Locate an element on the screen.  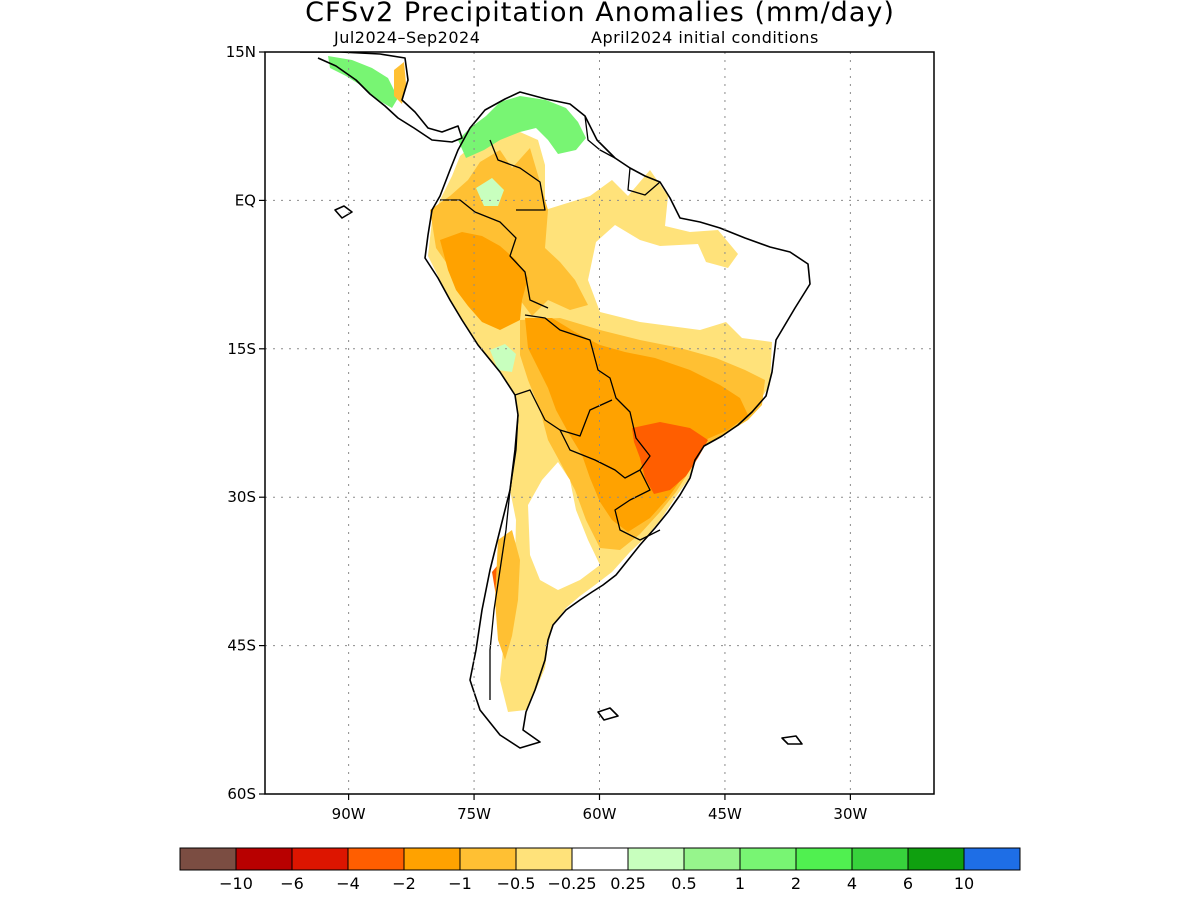
colorbar-label: −10 is located at coordinates (236, 883).